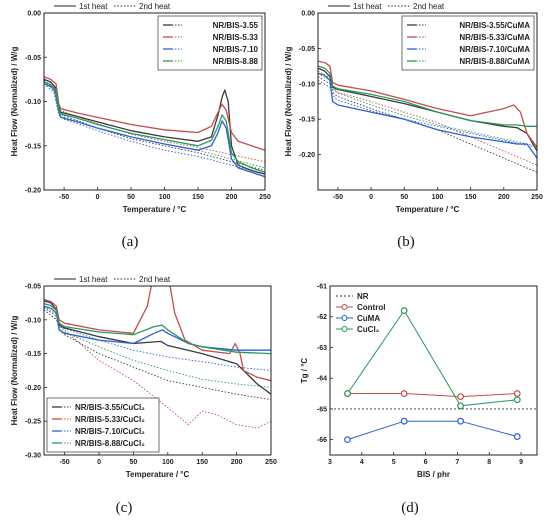  Describe the element at coordinates (322, 379) in the screenshot. I see `y-tick-label: -64` at that location.